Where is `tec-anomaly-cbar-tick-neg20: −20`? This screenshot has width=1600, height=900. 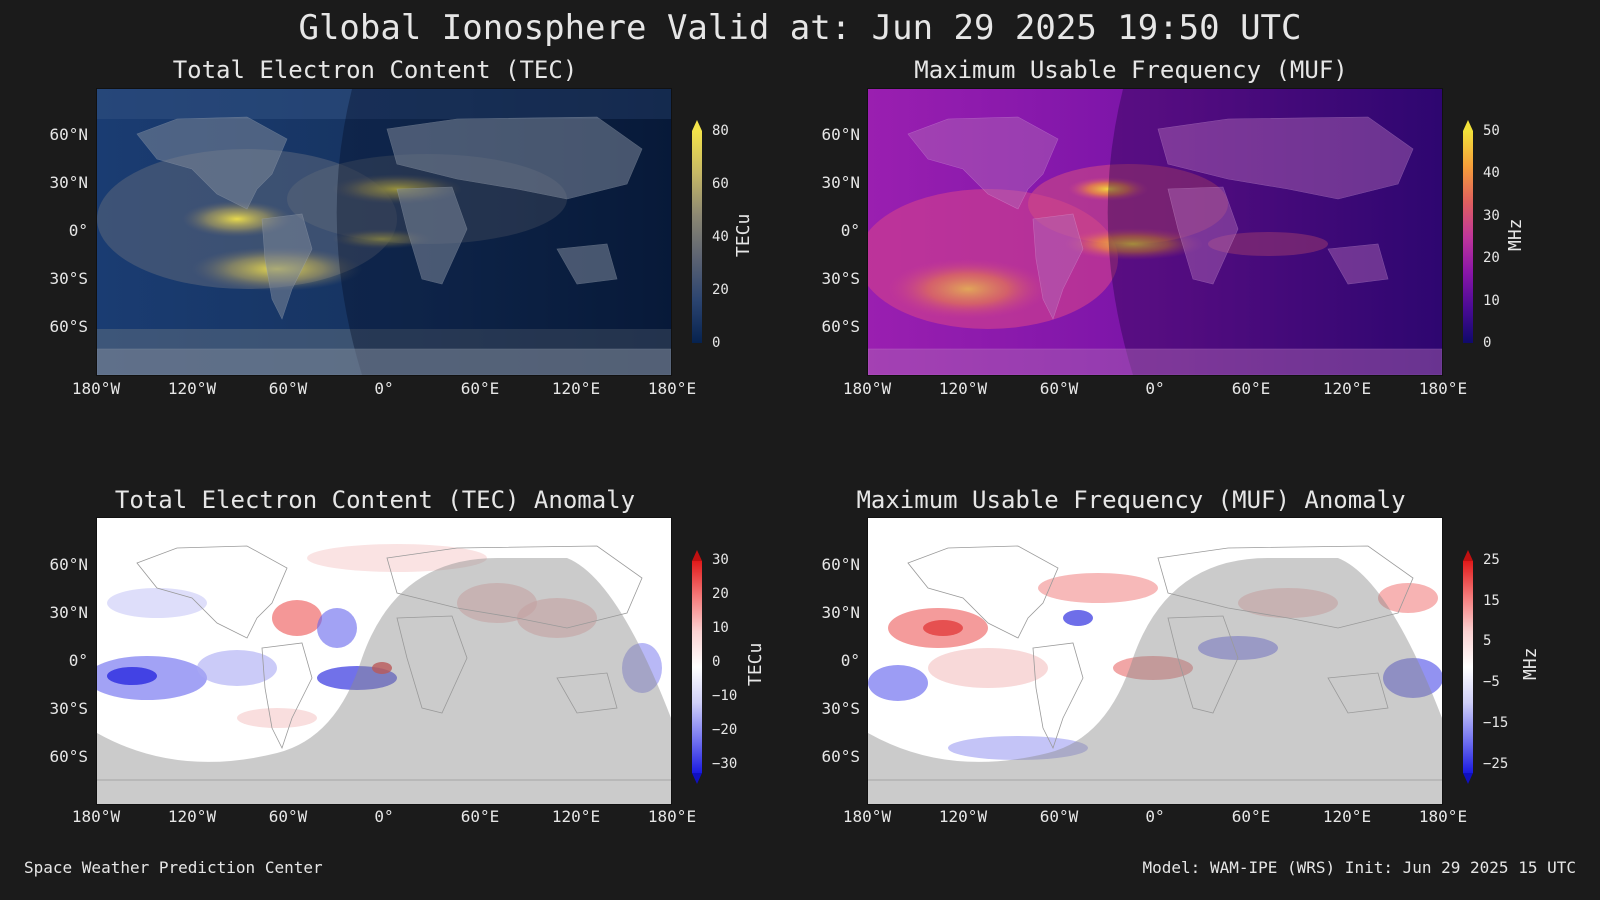 tec-anomaly-cbar-tick-neg20: −20 is located at coordinates (725, 730).